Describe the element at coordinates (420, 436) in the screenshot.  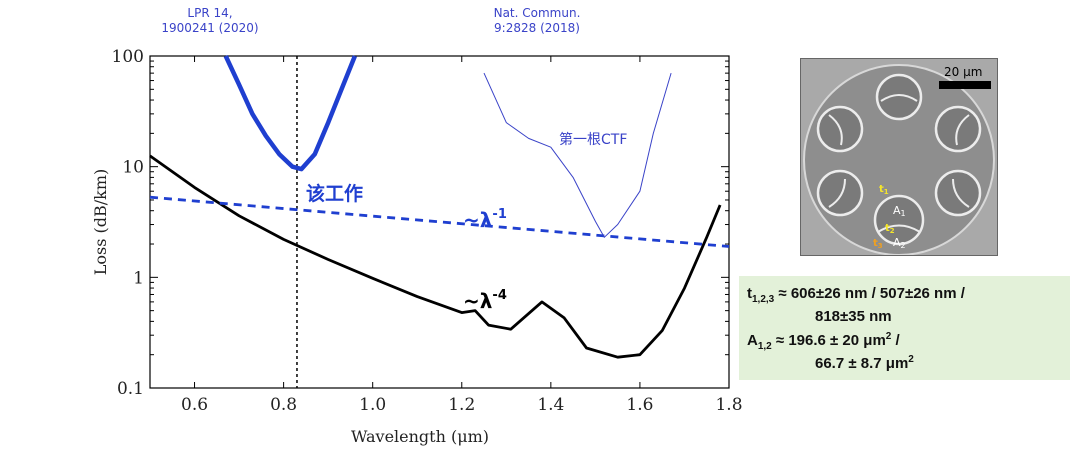
I see `x-axis-title: Wavelength (μm)` at that location.